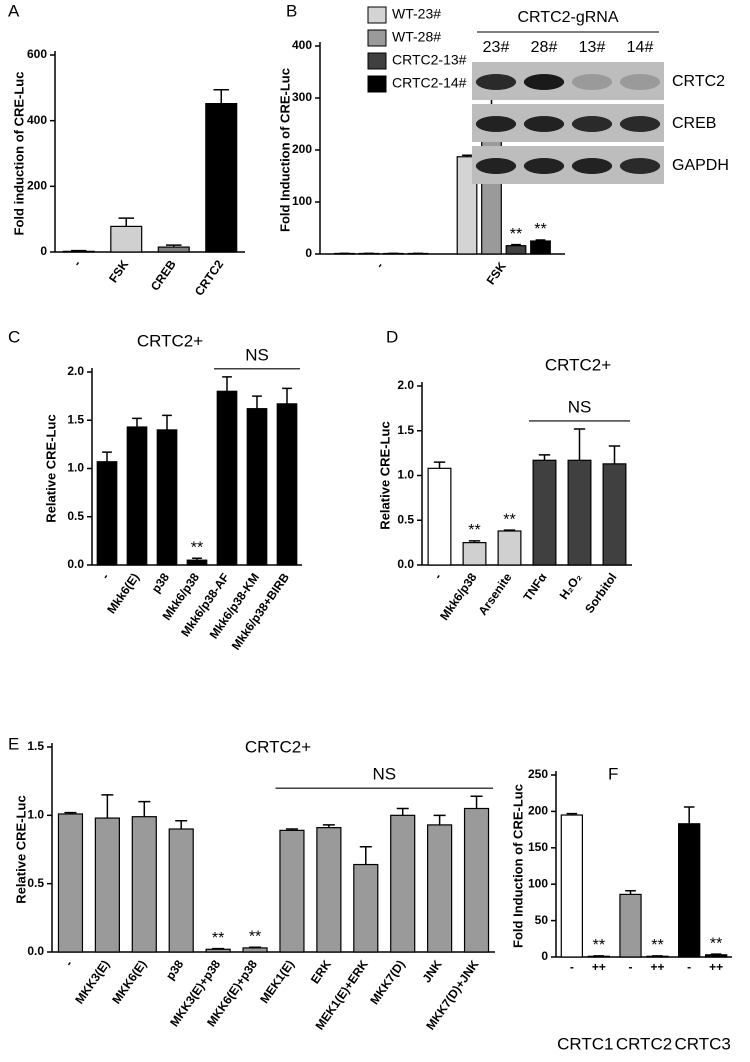  What do you see at coordinates (538, 883) in the screenshot?
I see `y-tick-label: 100` at bounding box center [538, 883].